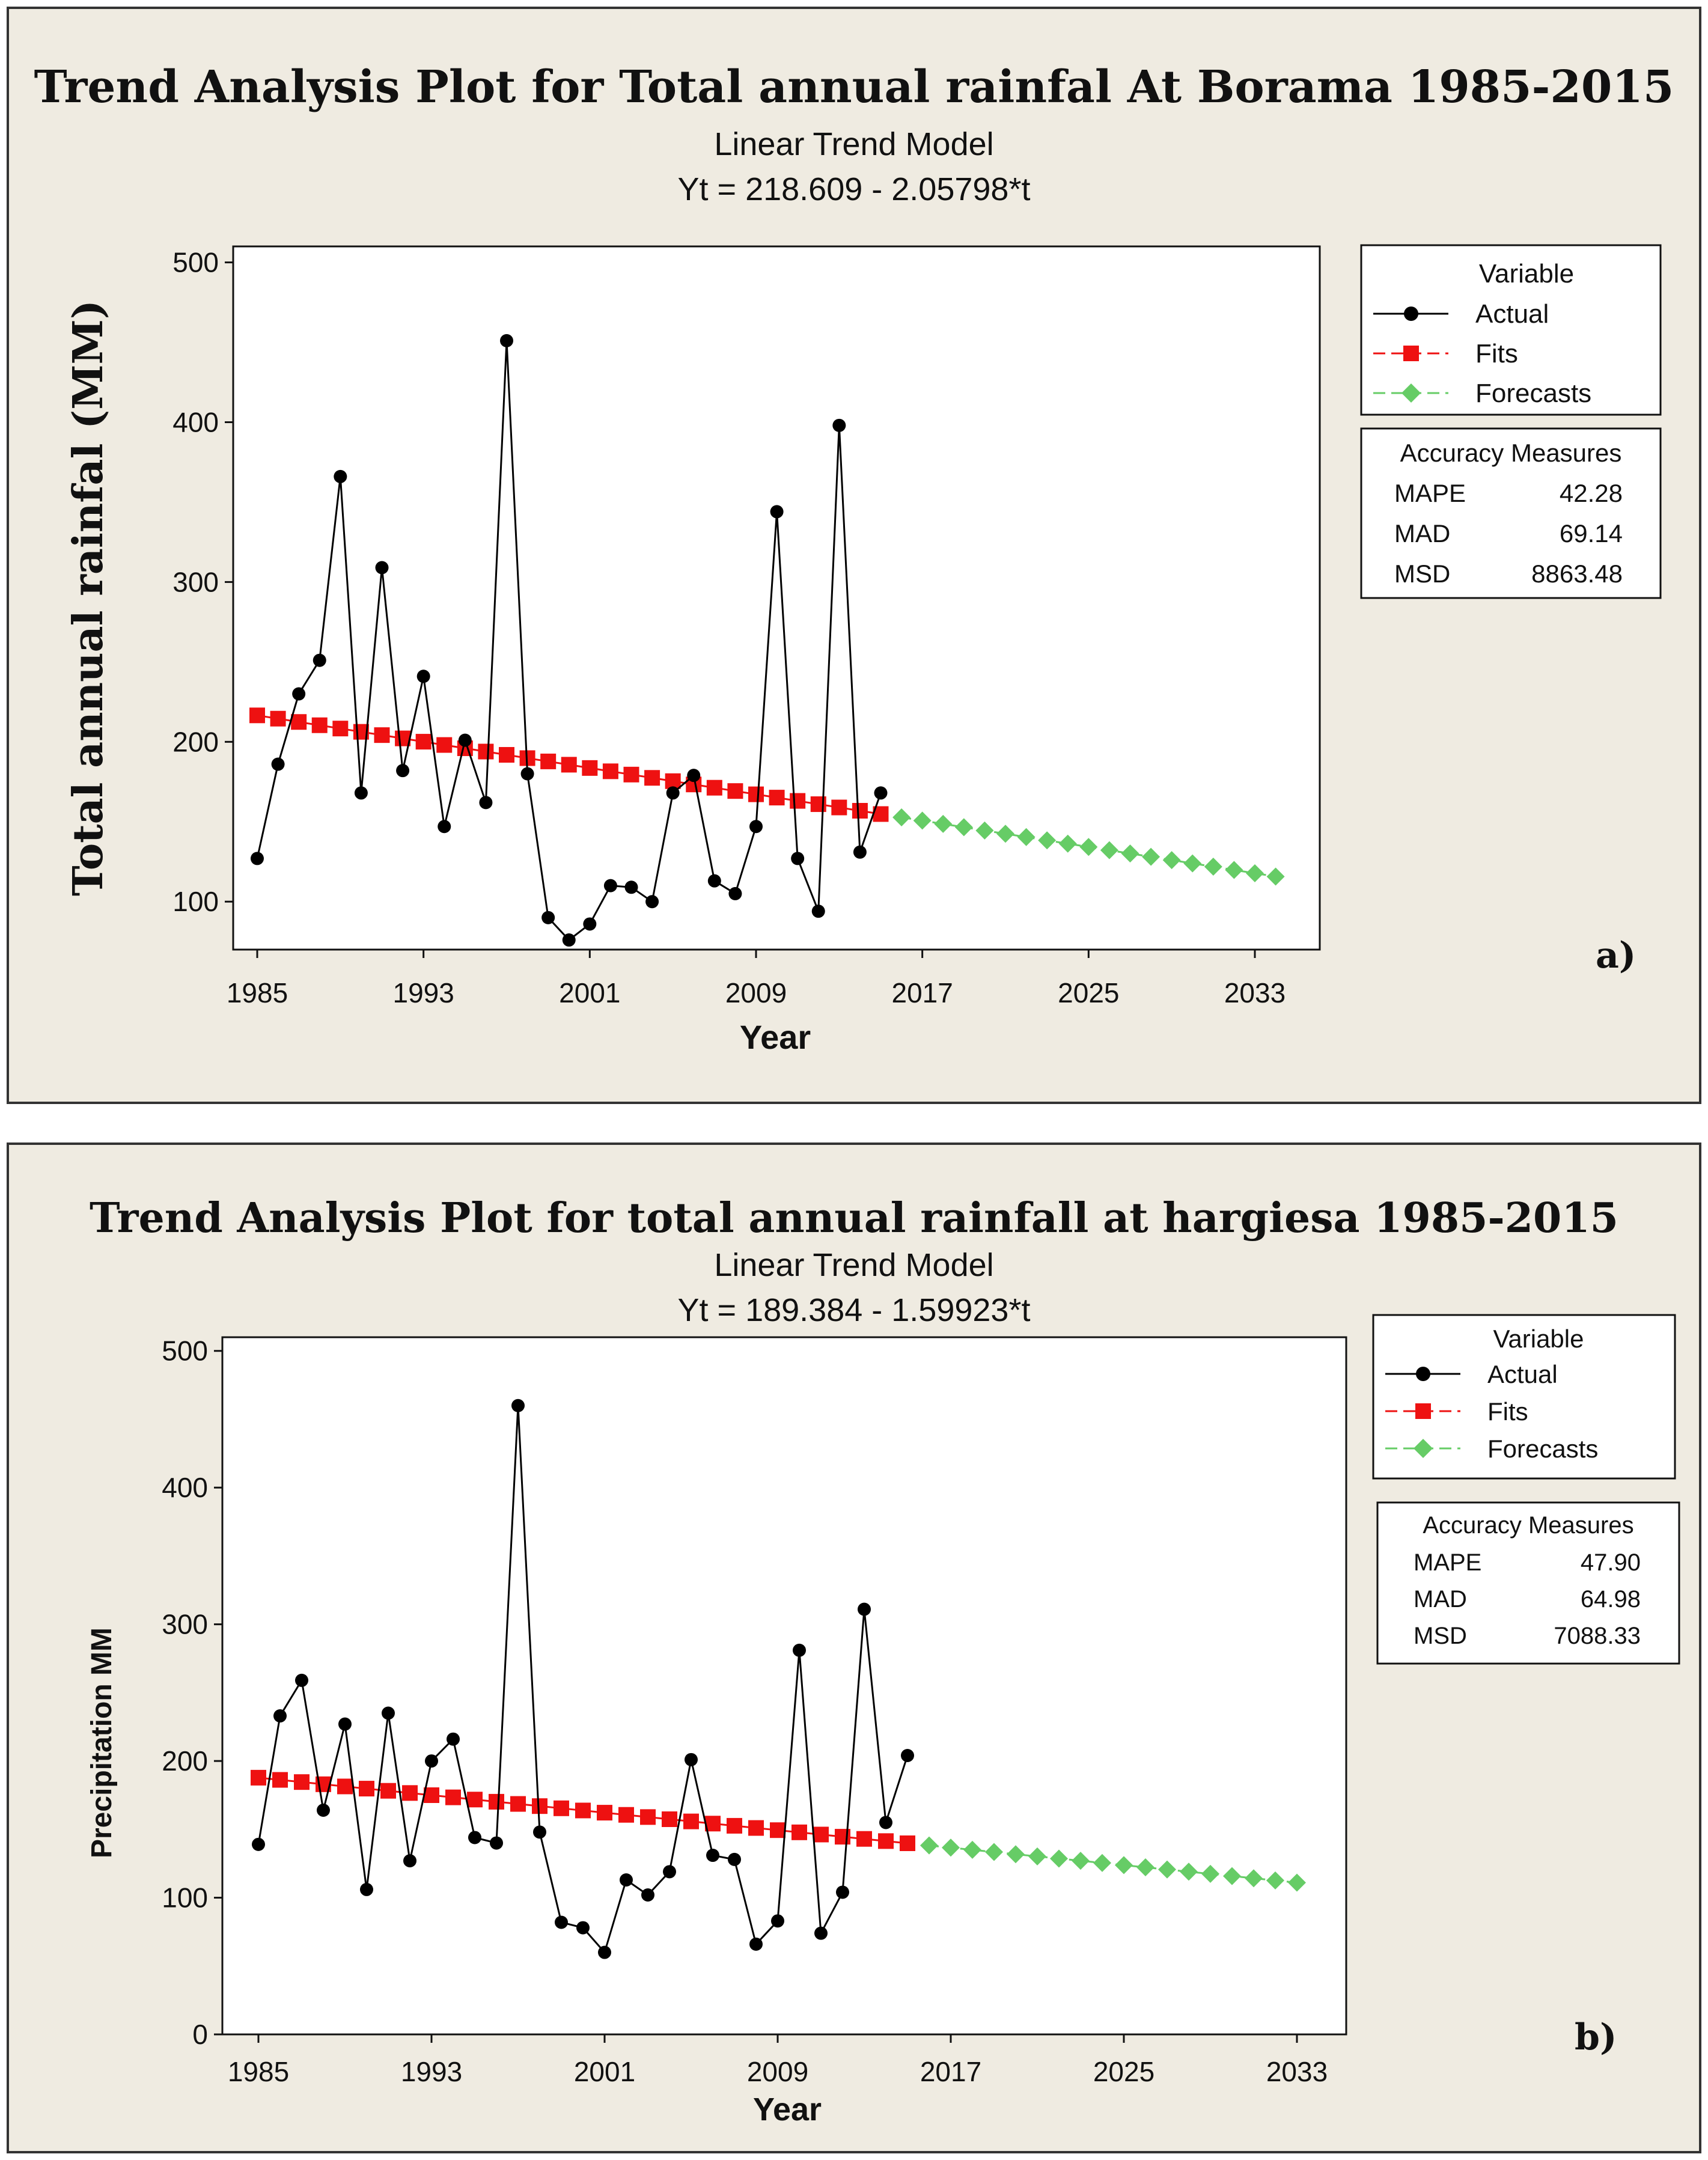 Image resolution: width=1708 pixels, height=2160 pixels. I want to click on chart-b-y-axis: 0 100 200 300 400 500, so click(192, 1693).